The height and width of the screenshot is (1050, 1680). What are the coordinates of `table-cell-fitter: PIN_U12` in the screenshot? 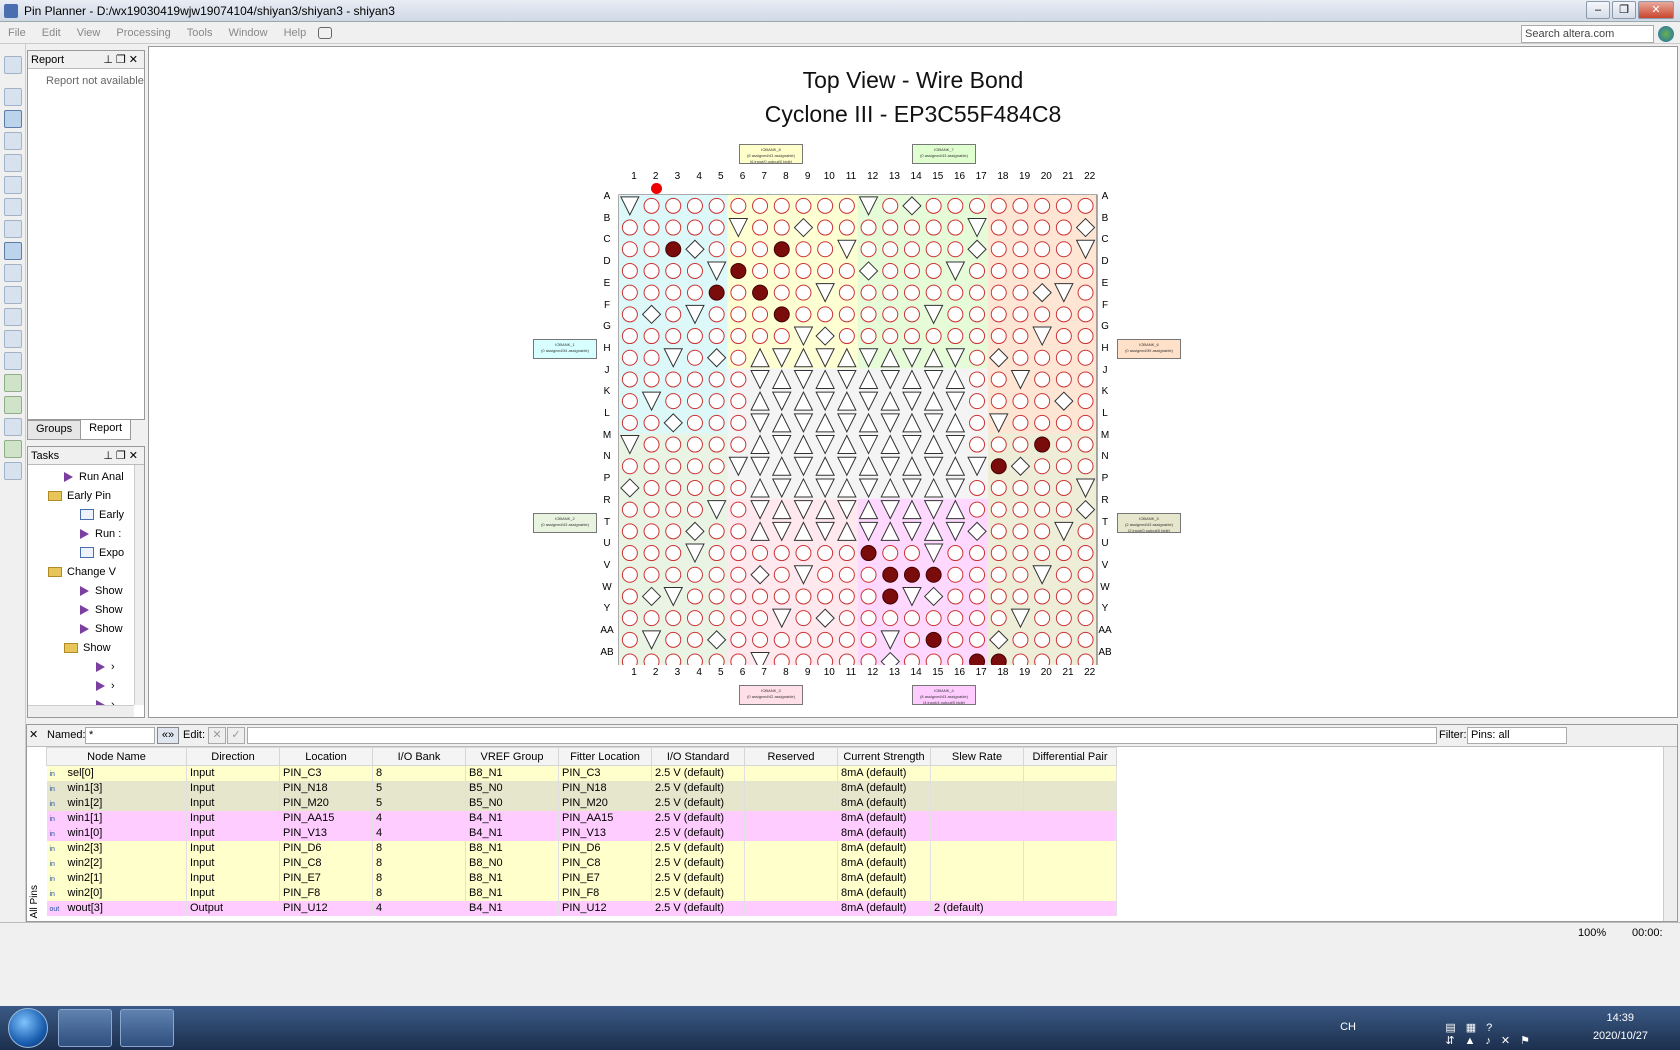 It's located at (605, 908).